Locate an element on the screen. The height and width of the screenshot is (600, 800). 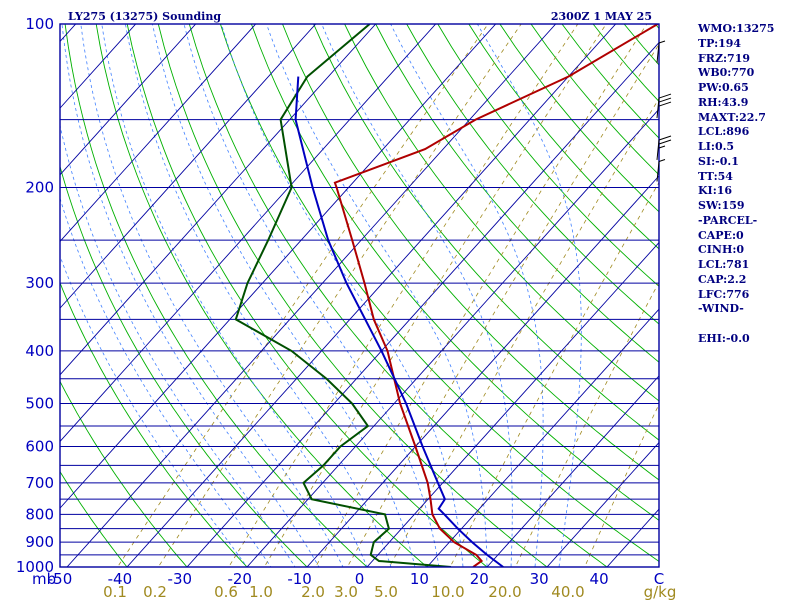
mixing-ratio-line is located at coordinates (586, 424).